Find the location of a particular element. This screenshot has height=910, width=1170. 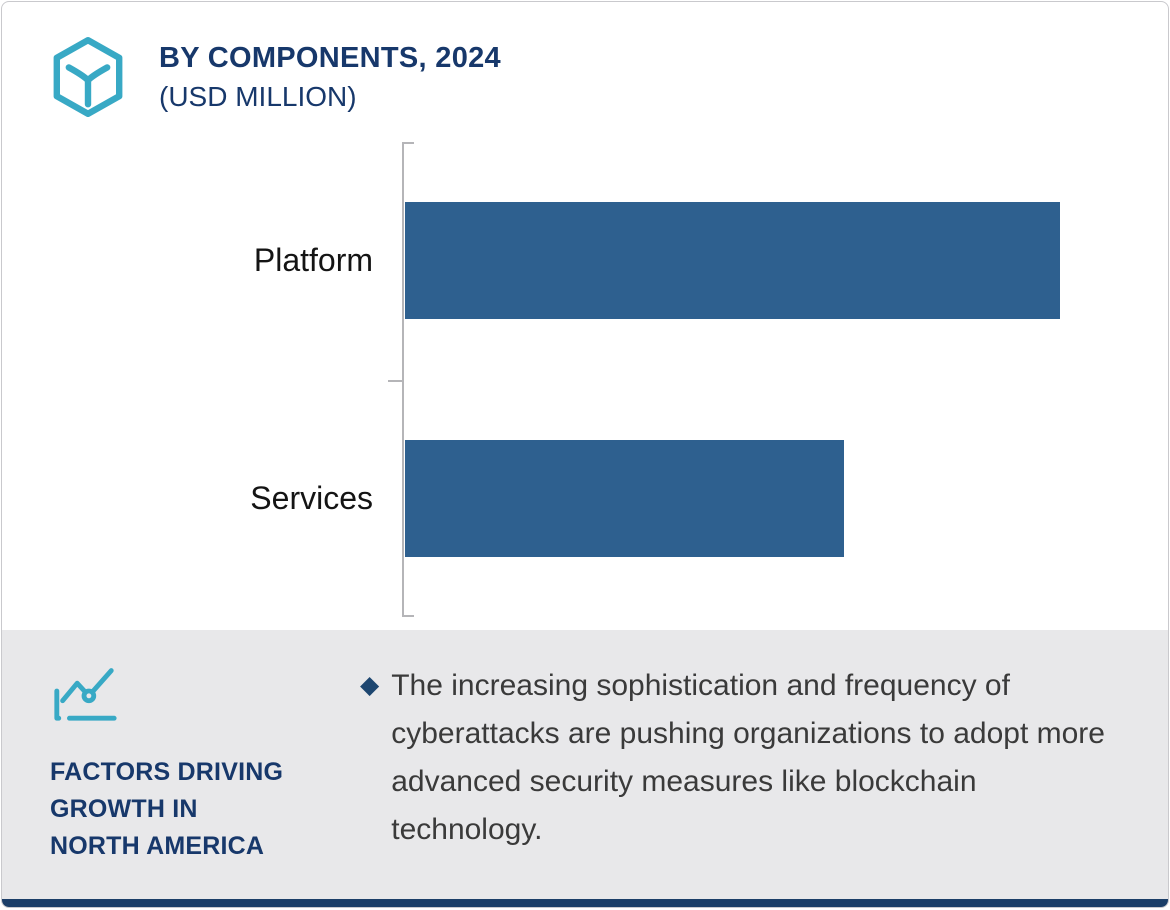

header: BY COMPONENTS, 2024 (USD MILLION) is located at coordinates (585, 67).